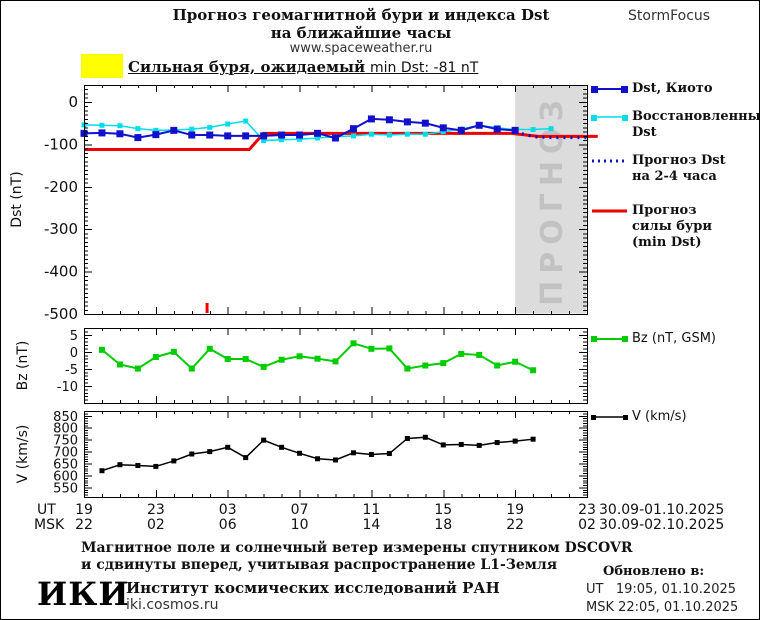 The height and width of the screenshot is (620, 760). Describe the element at coordinates (102, 66) in the screenshot. I see `storm-level-swatch` at that location.